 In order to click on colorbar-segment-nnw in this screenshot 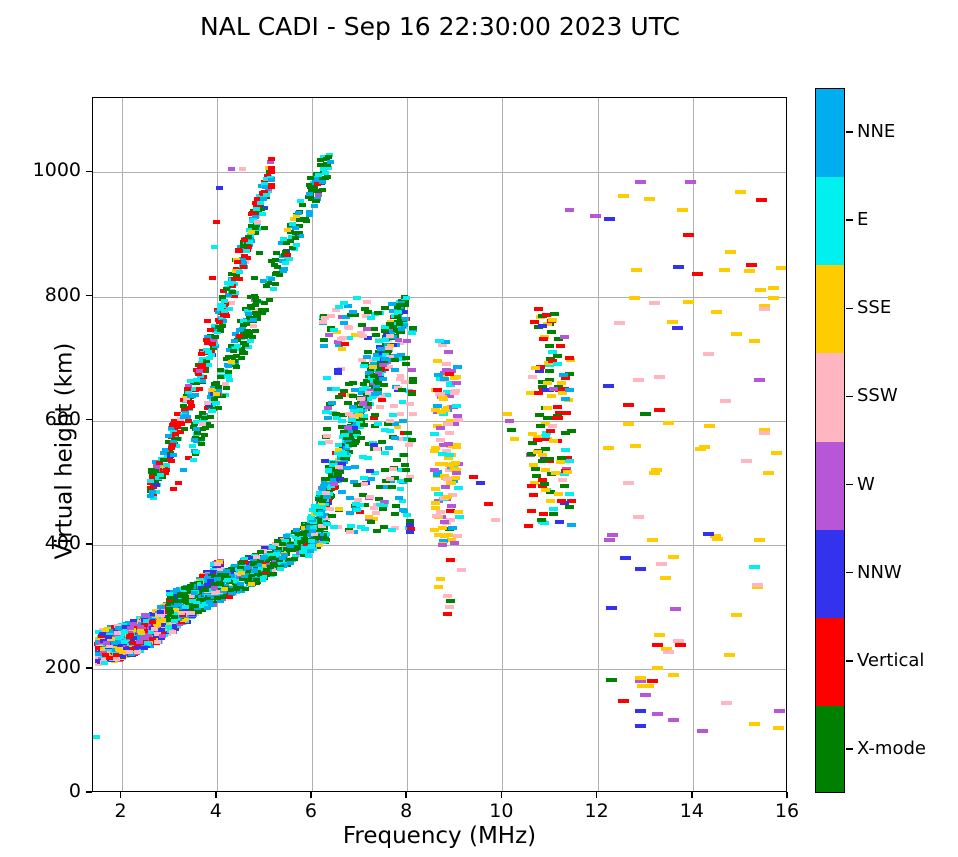, I will do `click(830, 573)`.